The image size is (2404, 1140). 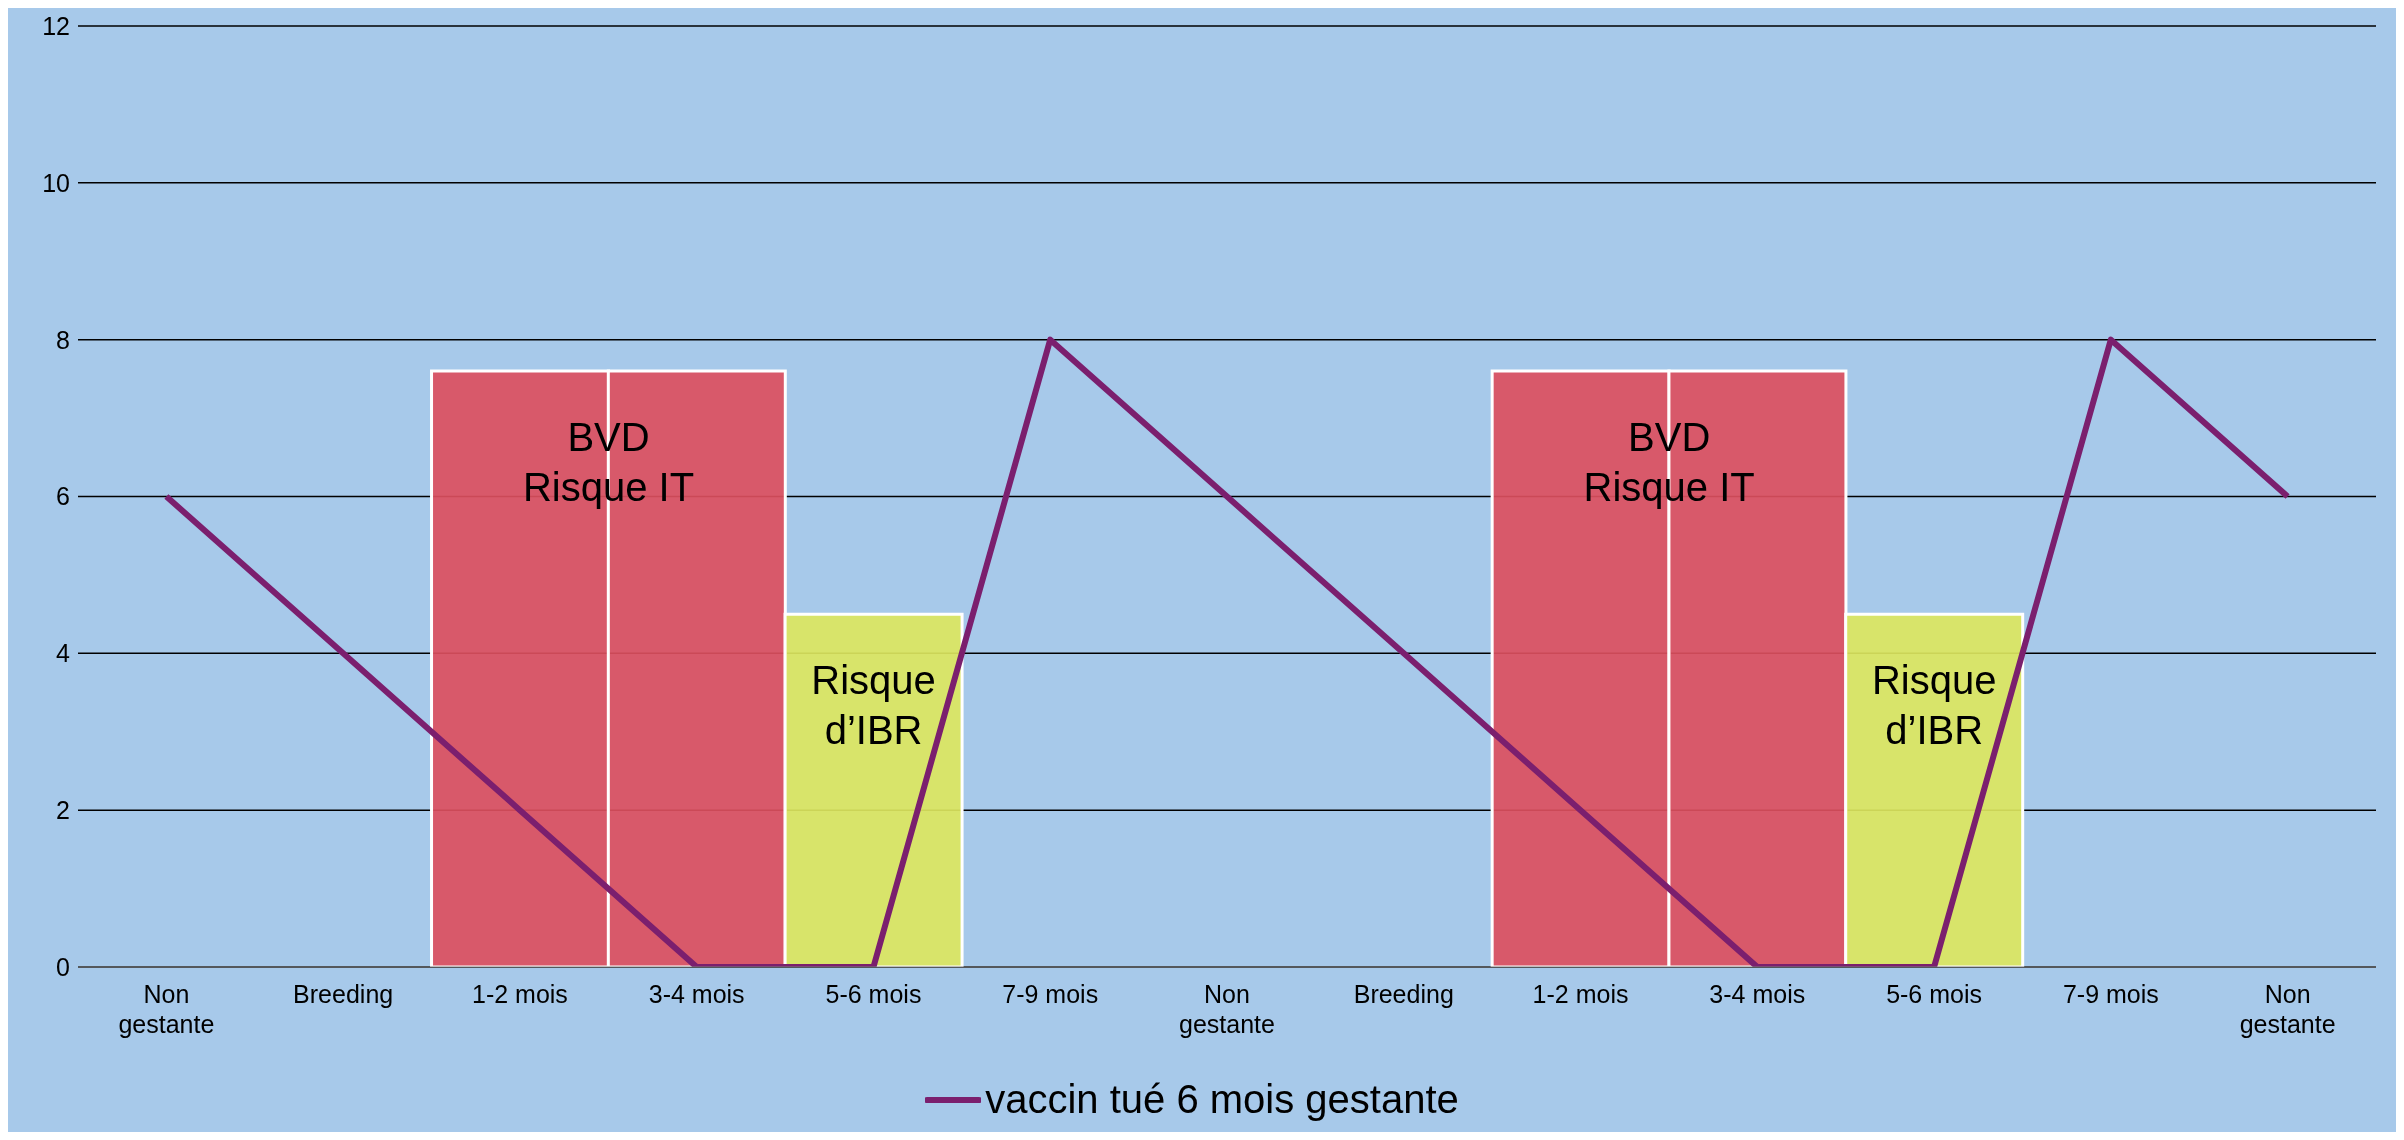 What do you see at coordinates (63, 339) in the screenshot?
I see `y-tick-label: 8` at bounding box center [63, 339].